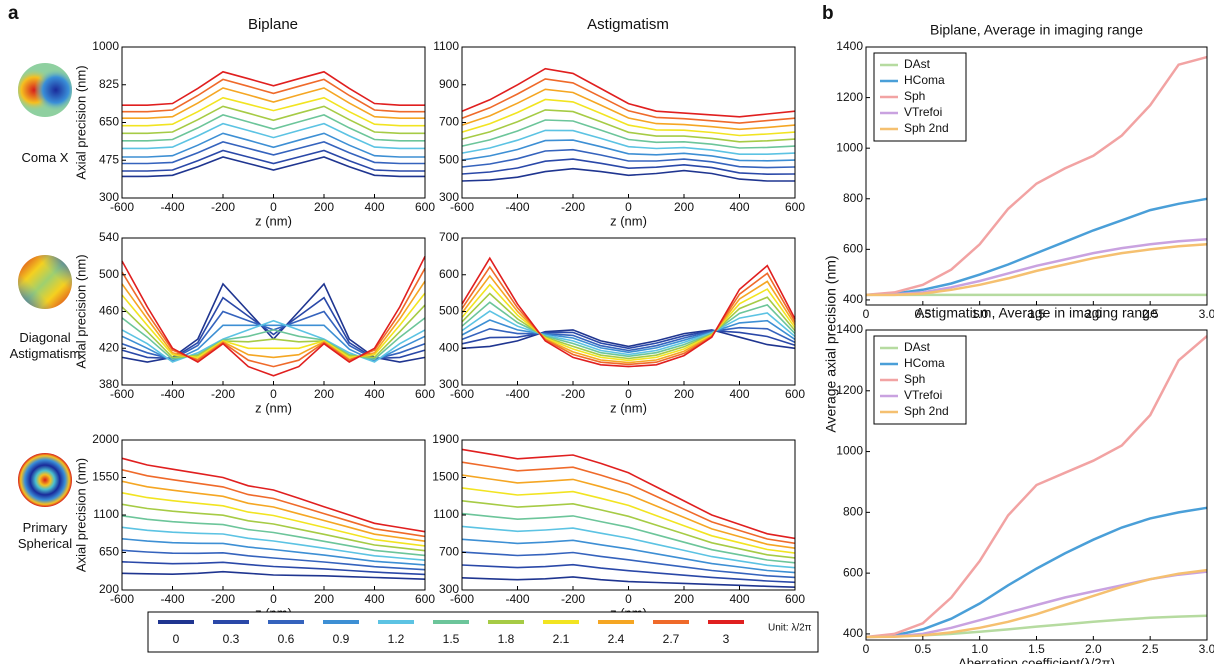 The height and width of the screenshot is (664, 1214). I want to click on plot-frame, so click(273, 311).